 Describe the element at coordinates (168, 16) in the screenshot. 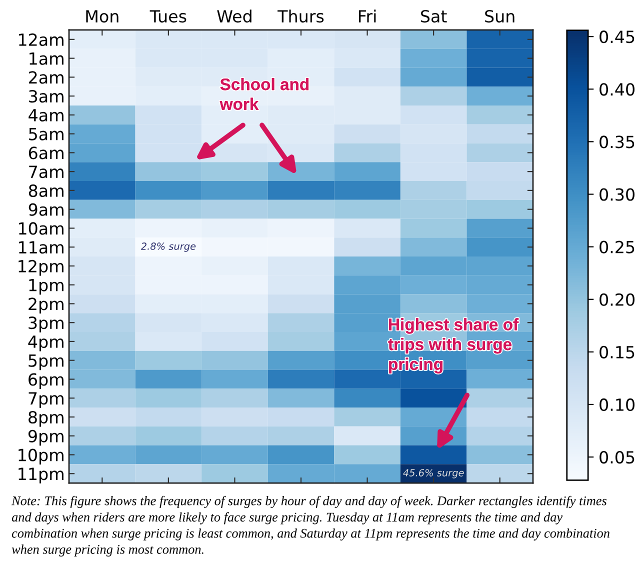

I see `x-tick-label: Tues` at that location.